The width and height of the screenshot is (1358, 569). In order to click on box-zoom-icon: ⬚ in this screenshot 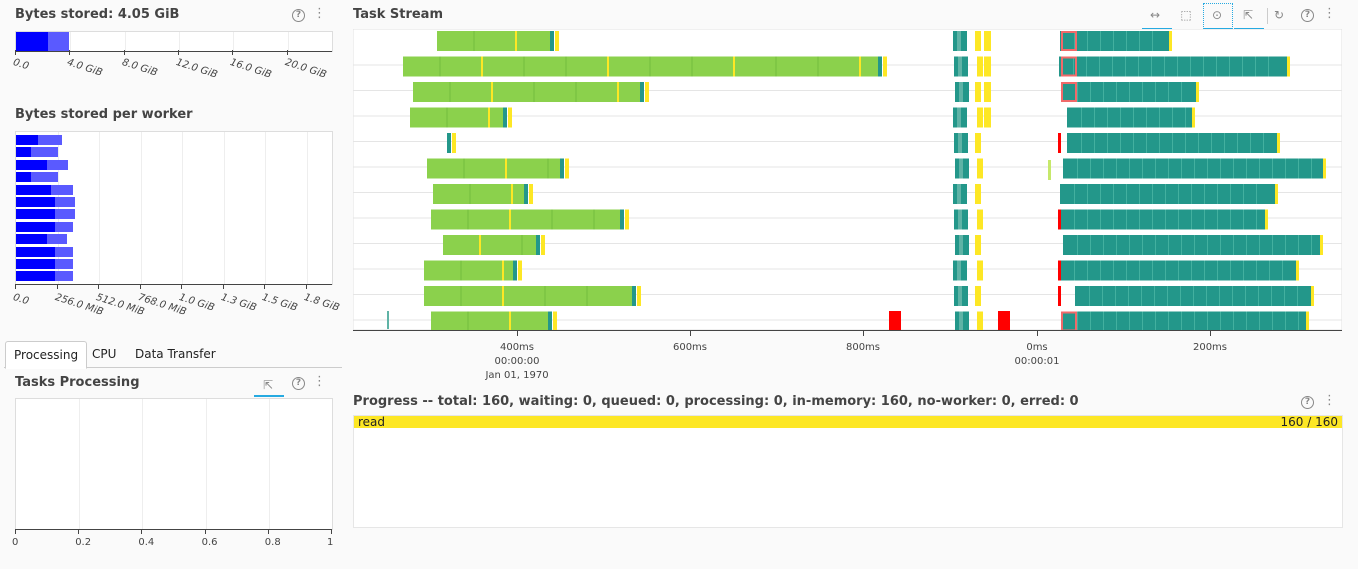, I will do `click(1186, 15)`.